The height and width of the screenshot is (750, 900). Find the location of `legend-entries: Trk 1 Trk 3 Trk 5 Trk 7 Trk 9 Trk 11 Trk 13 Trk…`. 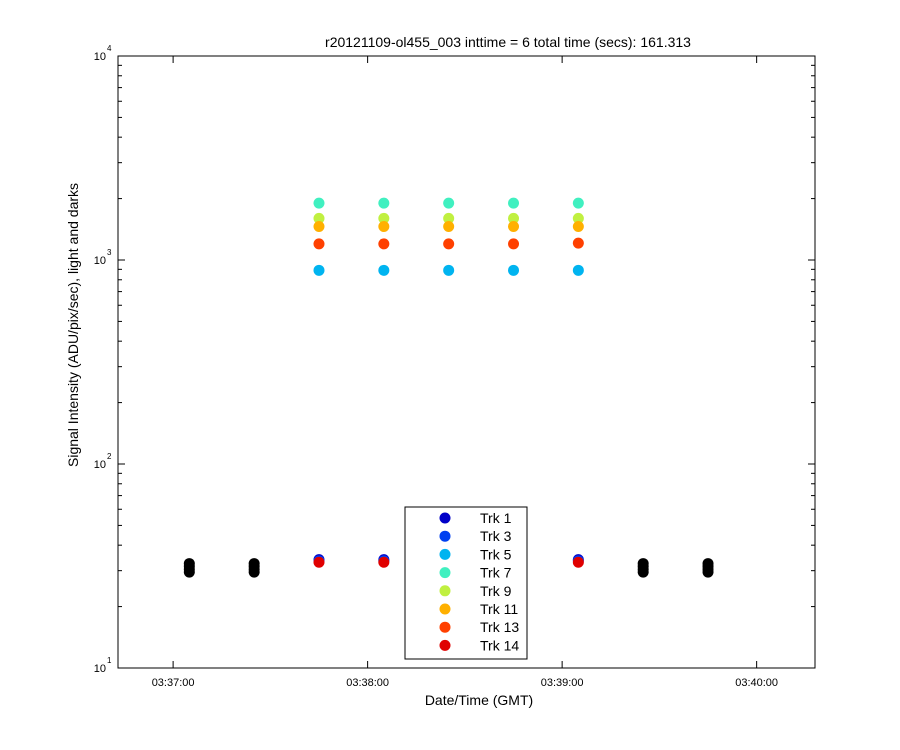

legend-entries: Trk 1 Trk 3 Trk 5 Trk 7 Trk 9 Trk 11 Trk 13 Trk… is located at coordinates (479, 581).